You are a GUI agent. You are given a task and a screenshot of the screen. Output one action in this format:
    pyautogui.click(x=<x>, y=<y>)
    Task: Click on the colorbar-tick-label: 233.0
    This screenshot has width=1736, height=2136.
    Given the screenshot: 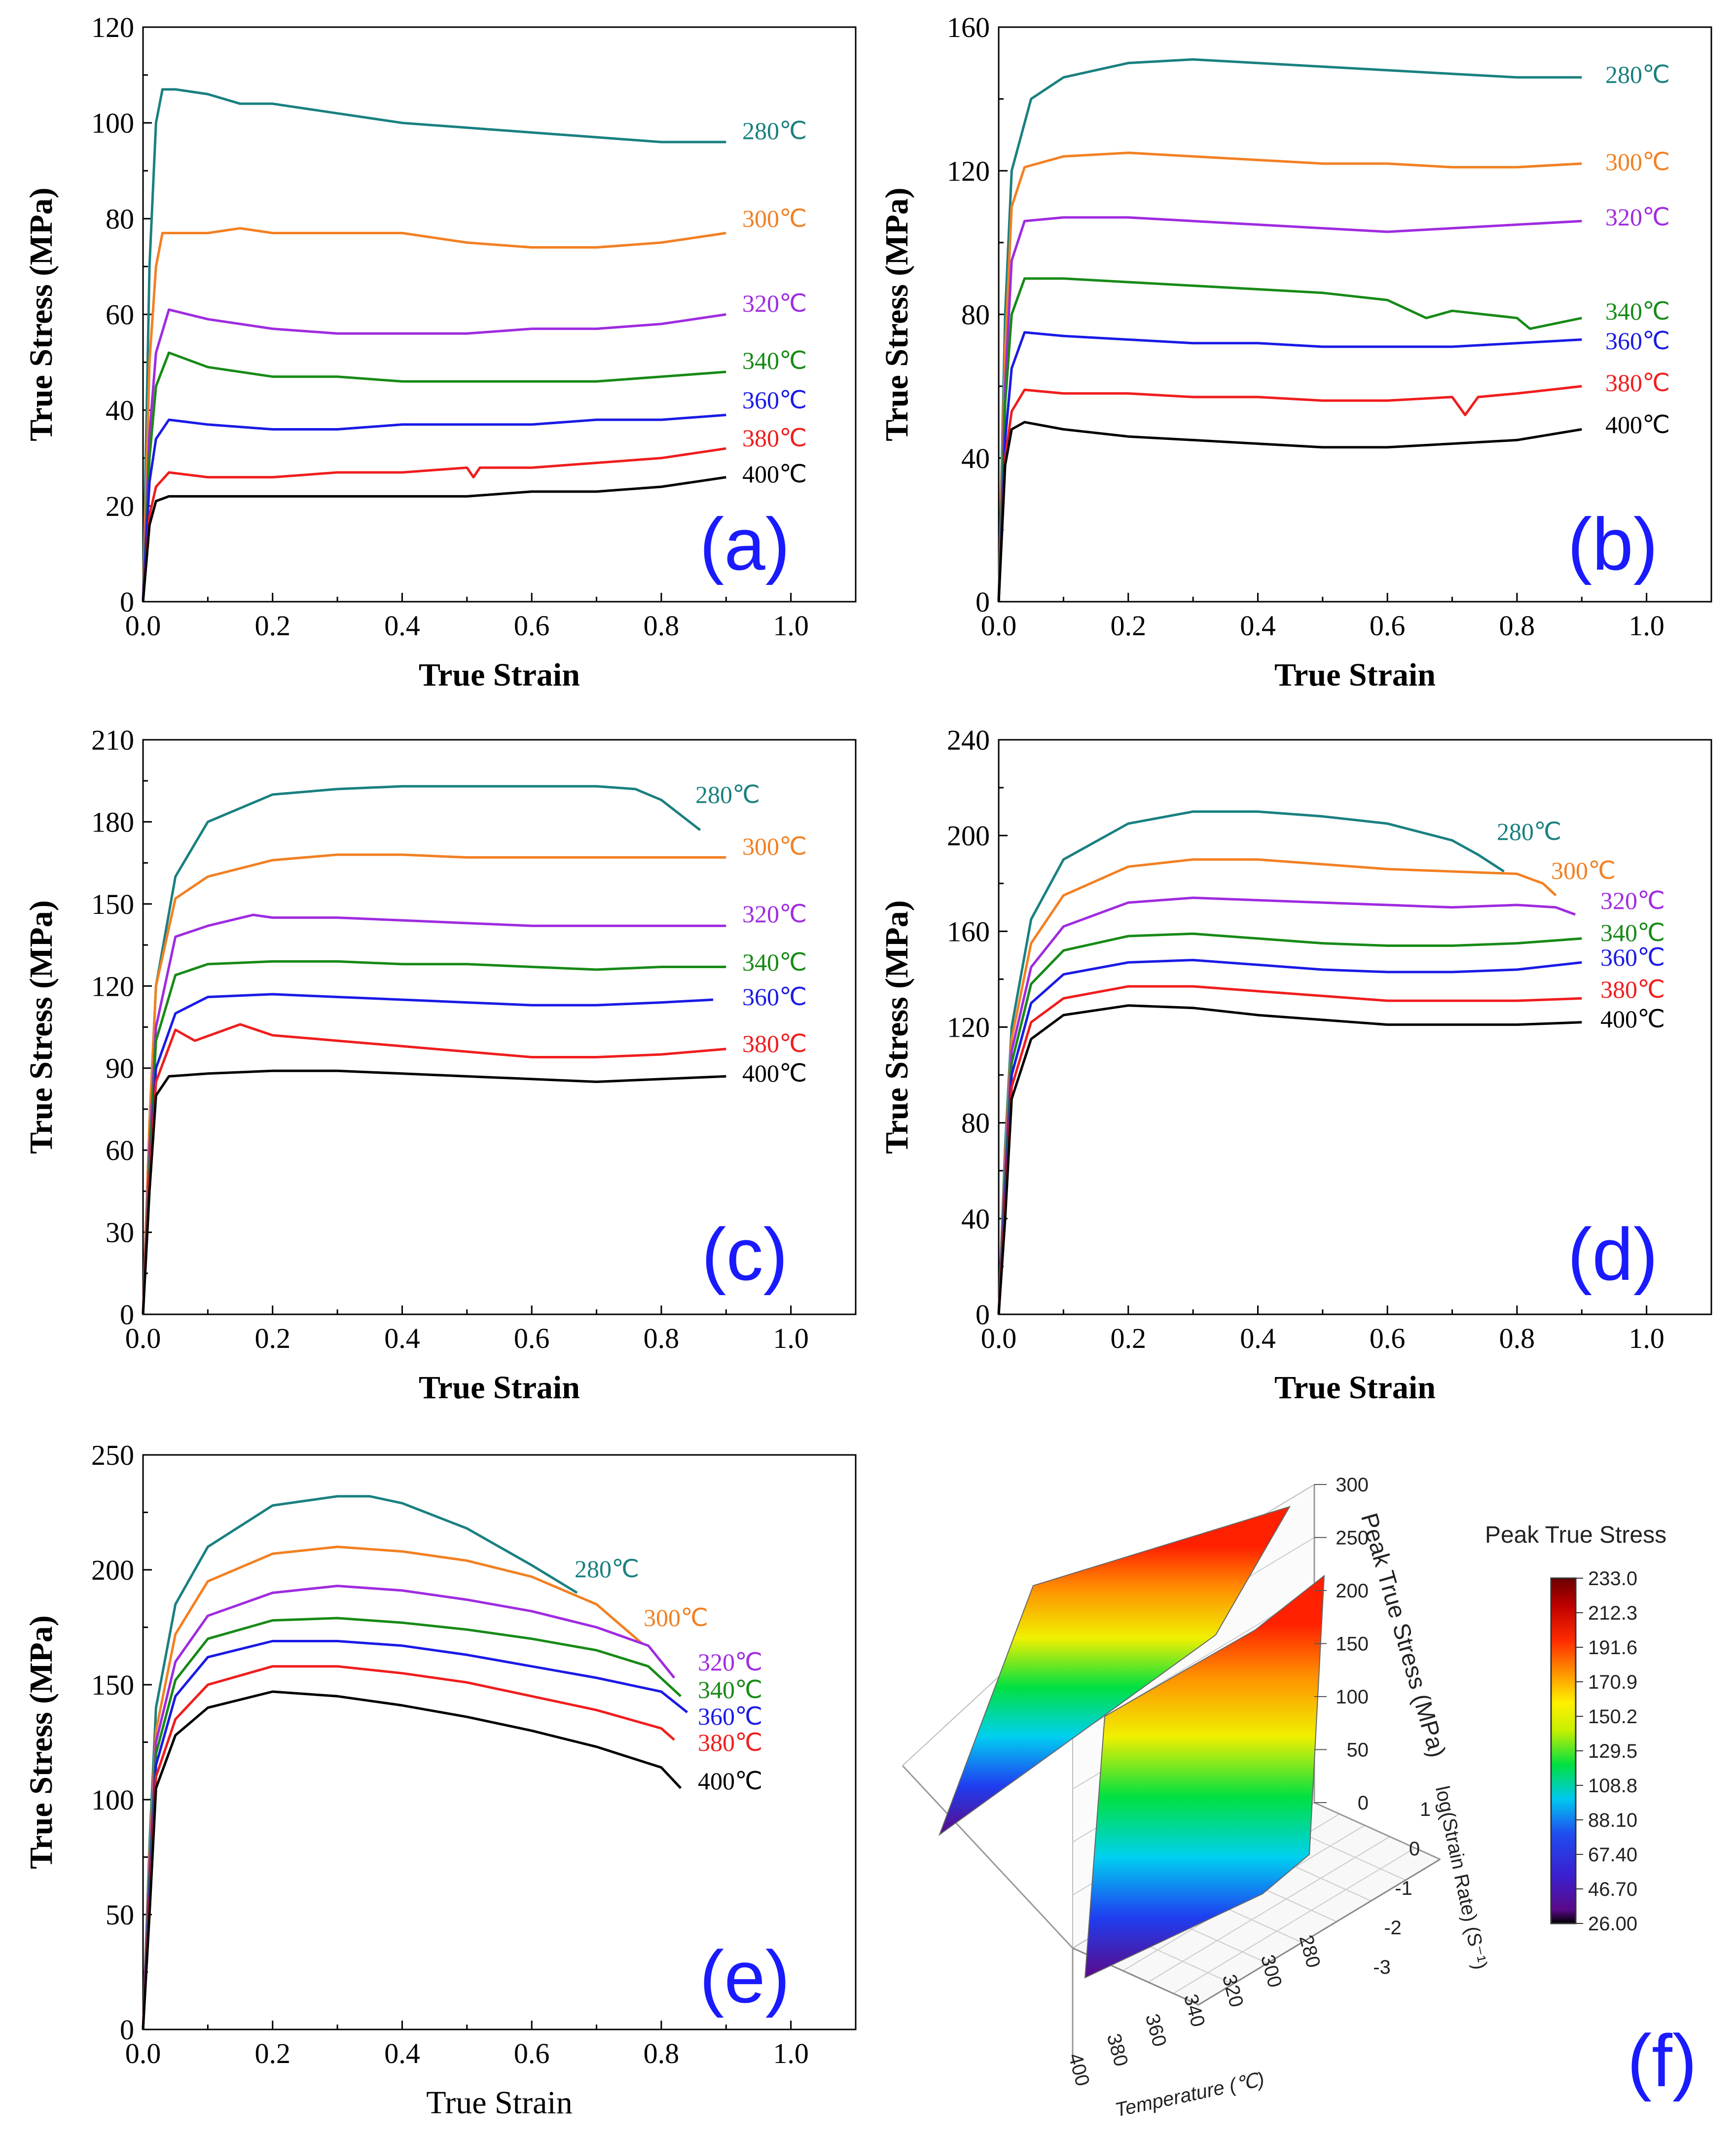 What is the action you would take?
    pyautogui.click(x=1612, y=1579)
    